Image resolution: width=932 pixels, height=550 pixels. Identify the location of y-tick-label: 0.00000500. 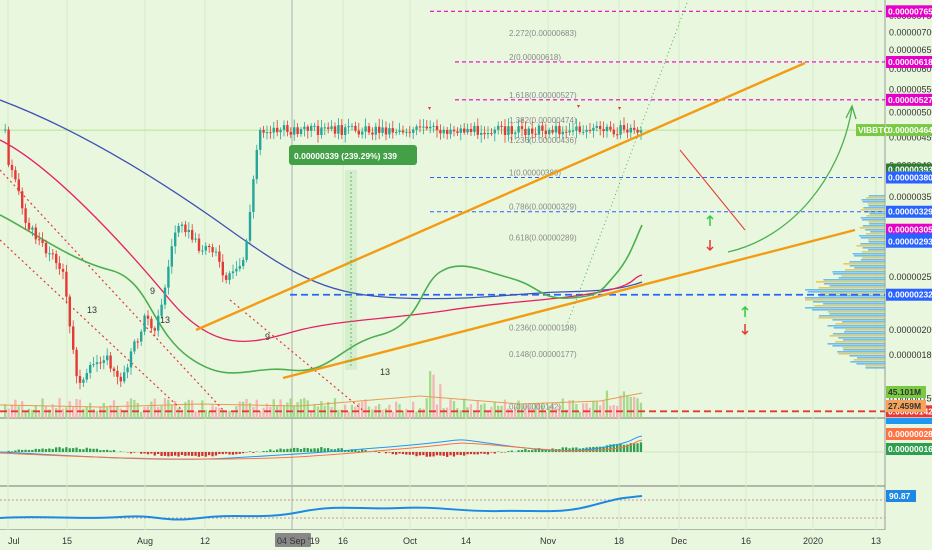
(910, 112).